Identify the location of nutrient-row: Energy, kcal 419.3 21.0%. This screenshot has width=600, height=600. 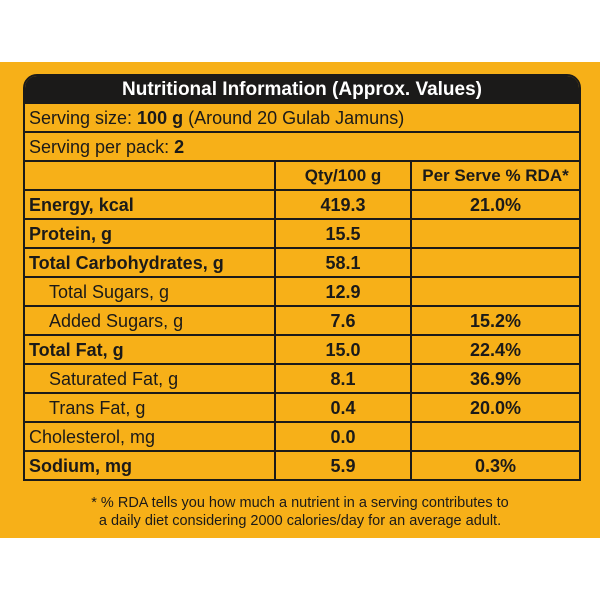
(302, 204).